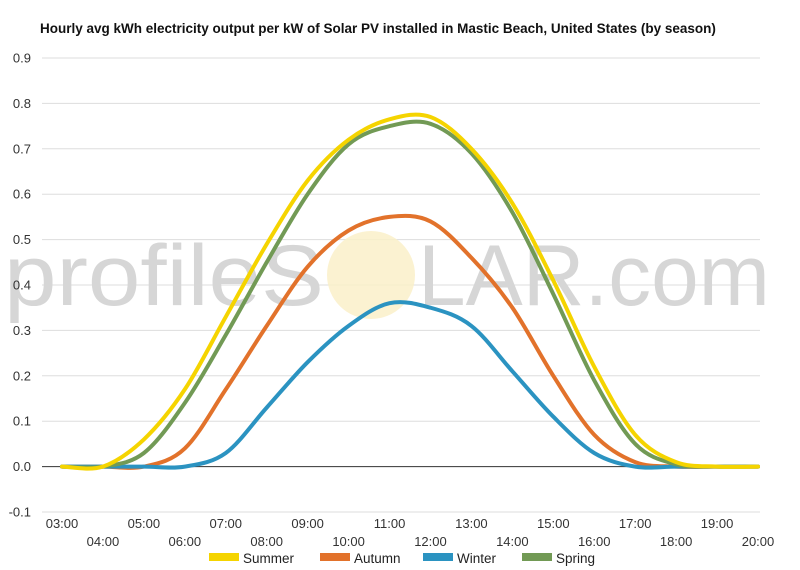 This screenshot has width=800, height=570. Describe the element at coordinates (22, 330) in the screenshot. I see `y-tick-label: 0.3` at that location.